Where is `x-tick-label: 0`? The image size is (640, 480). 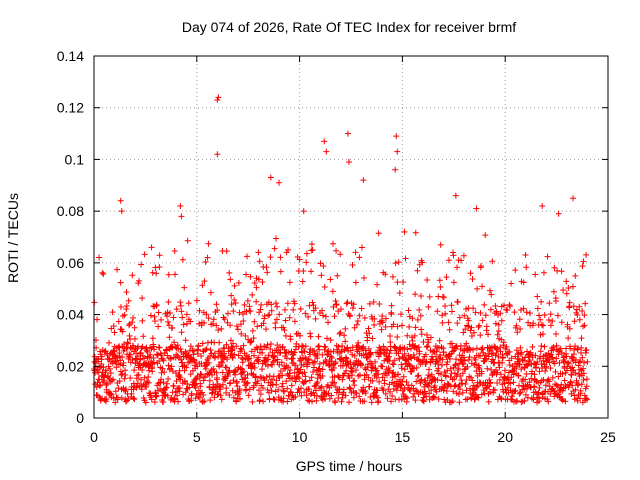 x-tick-label: 0 is located at coordinates (94, 437).